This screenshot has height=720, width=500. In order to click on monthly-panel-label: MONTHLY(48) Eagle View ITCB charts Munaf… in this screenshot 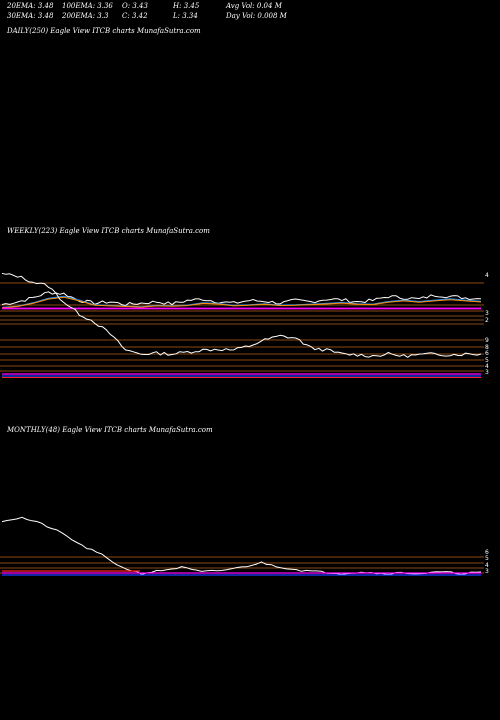, I will do `click(110, 430)`.